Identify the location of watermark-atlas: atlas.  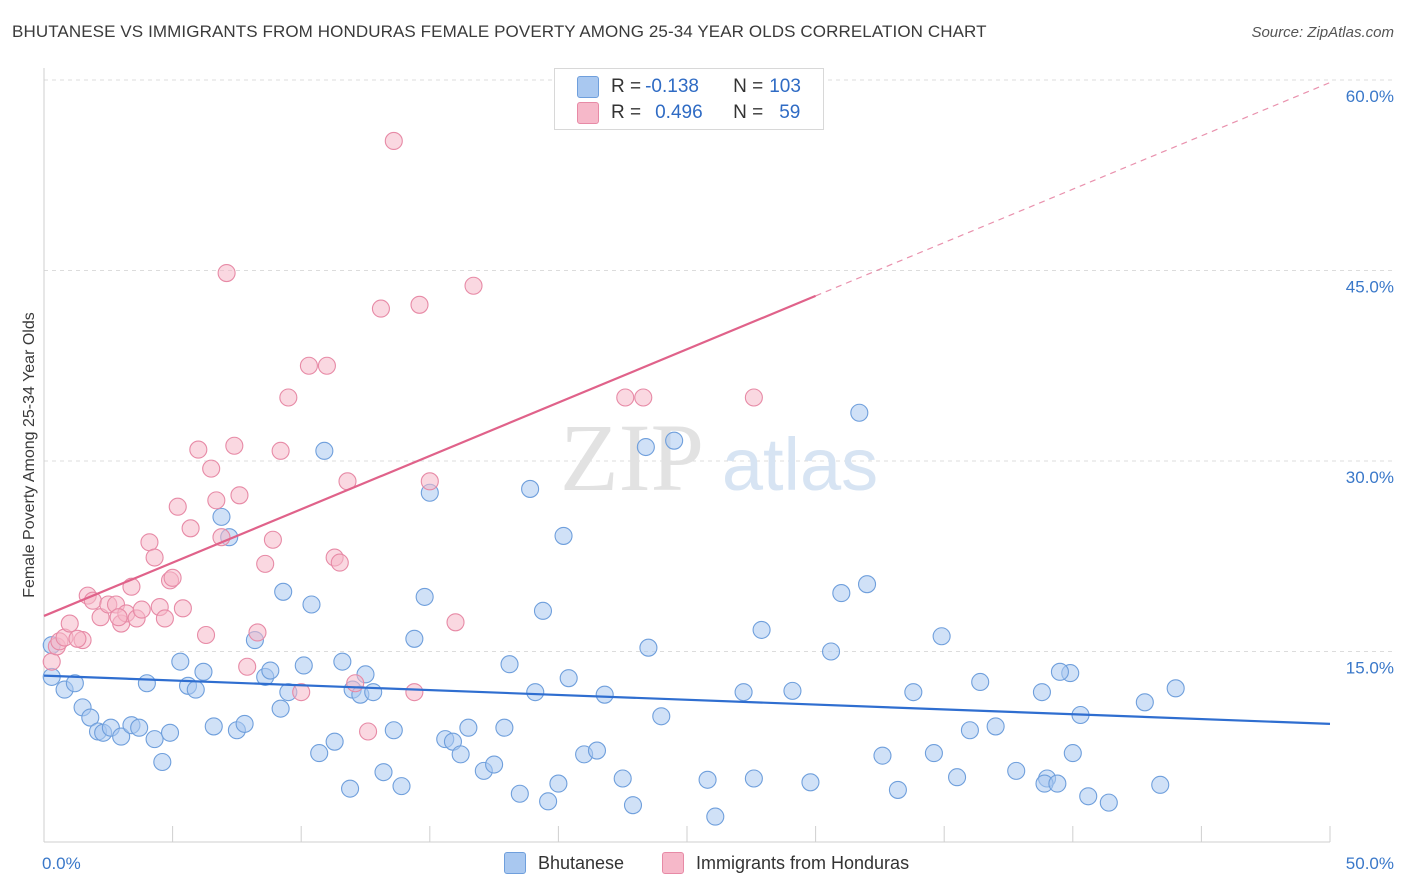
(800, 464).